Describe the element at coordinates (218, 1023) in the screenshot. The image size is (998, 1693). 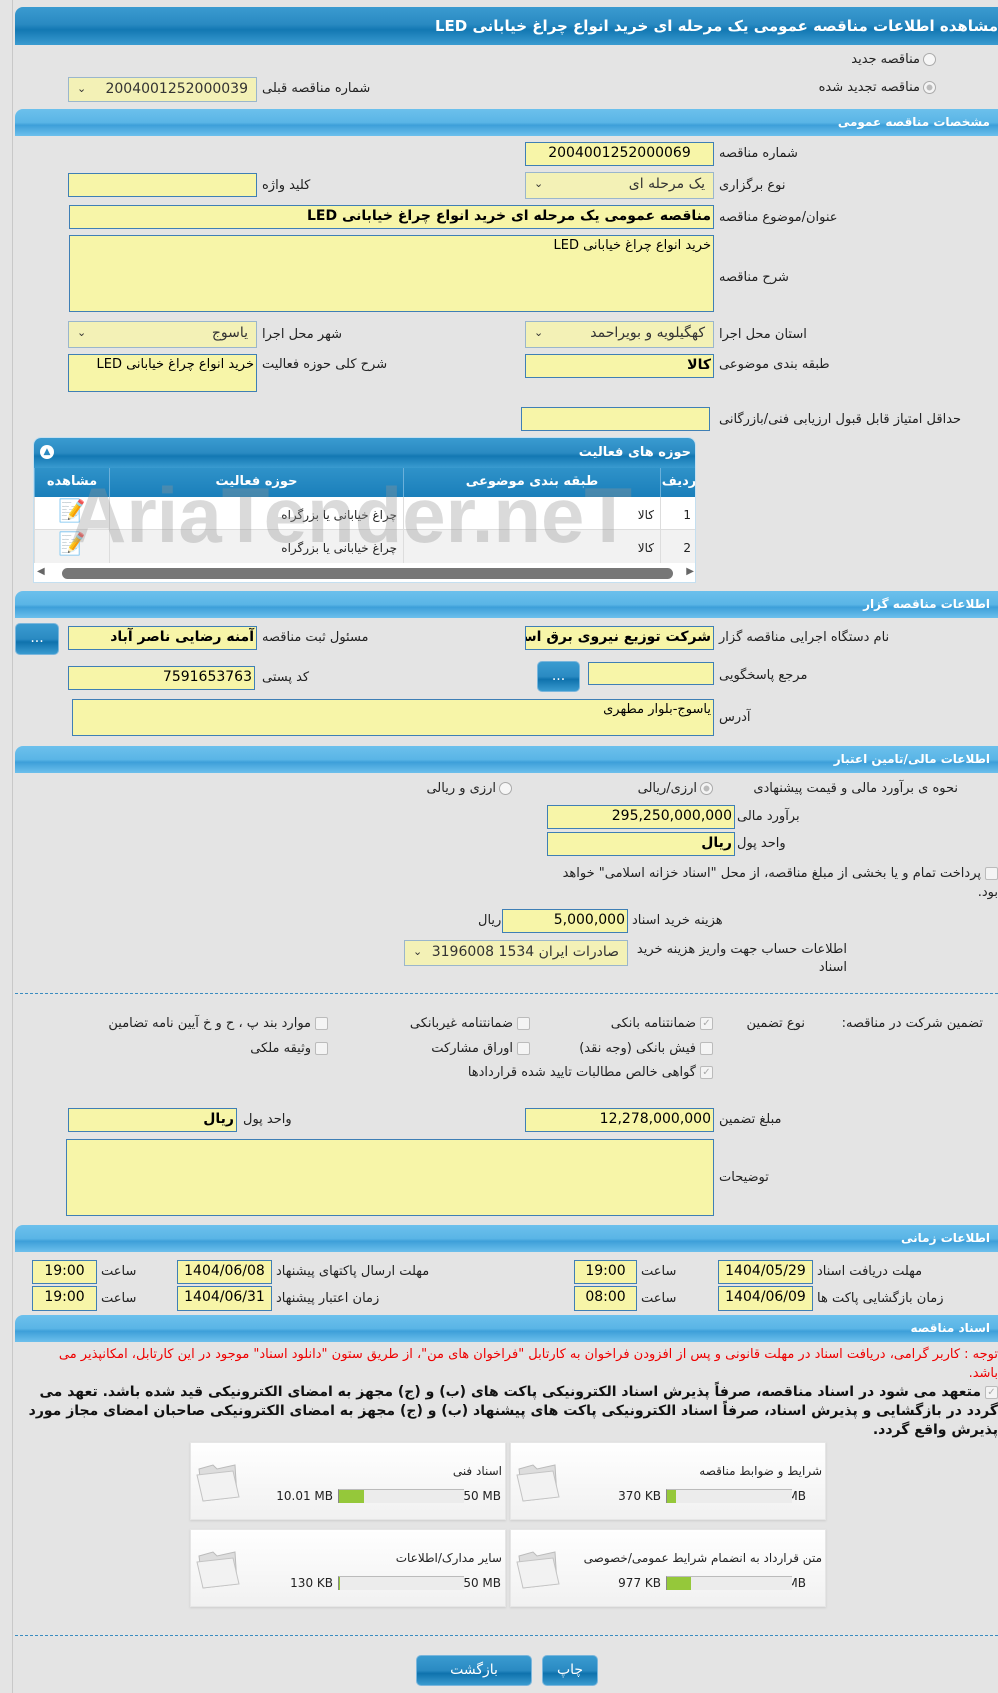
I see `guarantee-option: موارد بند پ ، ح و خ آیین نامه تضامین` at that location.